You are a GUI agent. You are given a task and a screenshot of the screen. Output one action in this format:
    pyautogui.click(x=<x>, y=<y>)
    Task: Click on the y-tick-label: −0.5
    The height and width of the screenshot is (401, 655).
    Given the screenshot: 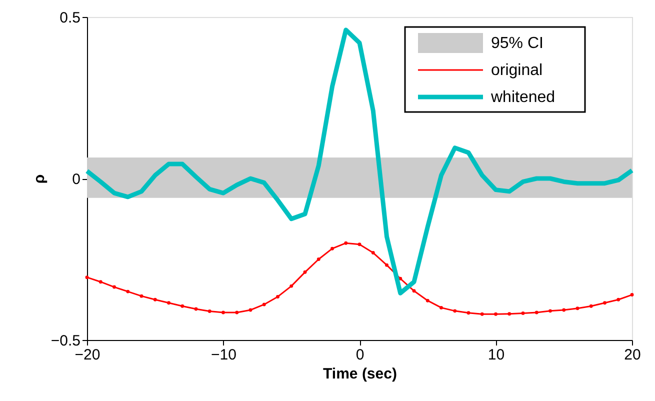 What is the action you would take?
    pyautogui.click(x=65, y=341)
    